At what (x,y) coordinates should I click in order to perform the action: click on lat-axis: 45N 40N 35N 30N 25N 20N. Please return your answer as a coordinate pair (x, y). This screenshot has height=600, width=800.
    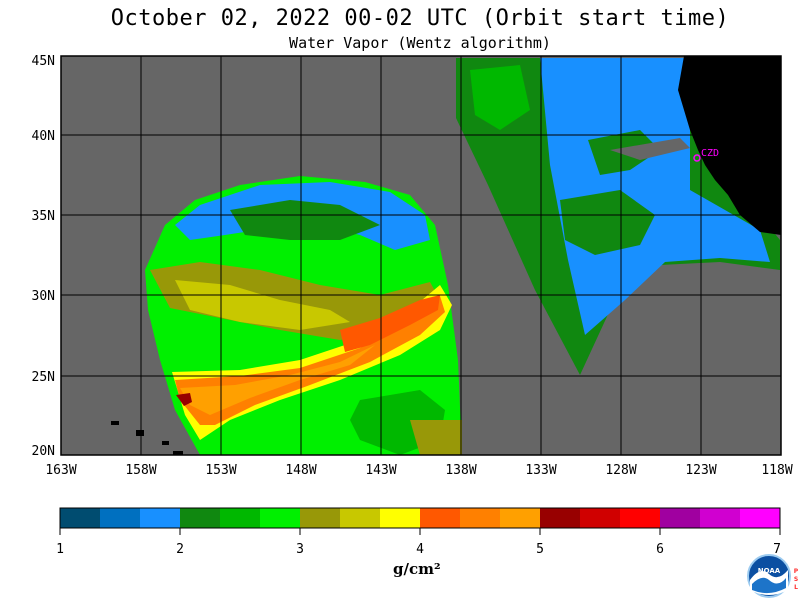
    Looking at the image, I should click on (43, 256).